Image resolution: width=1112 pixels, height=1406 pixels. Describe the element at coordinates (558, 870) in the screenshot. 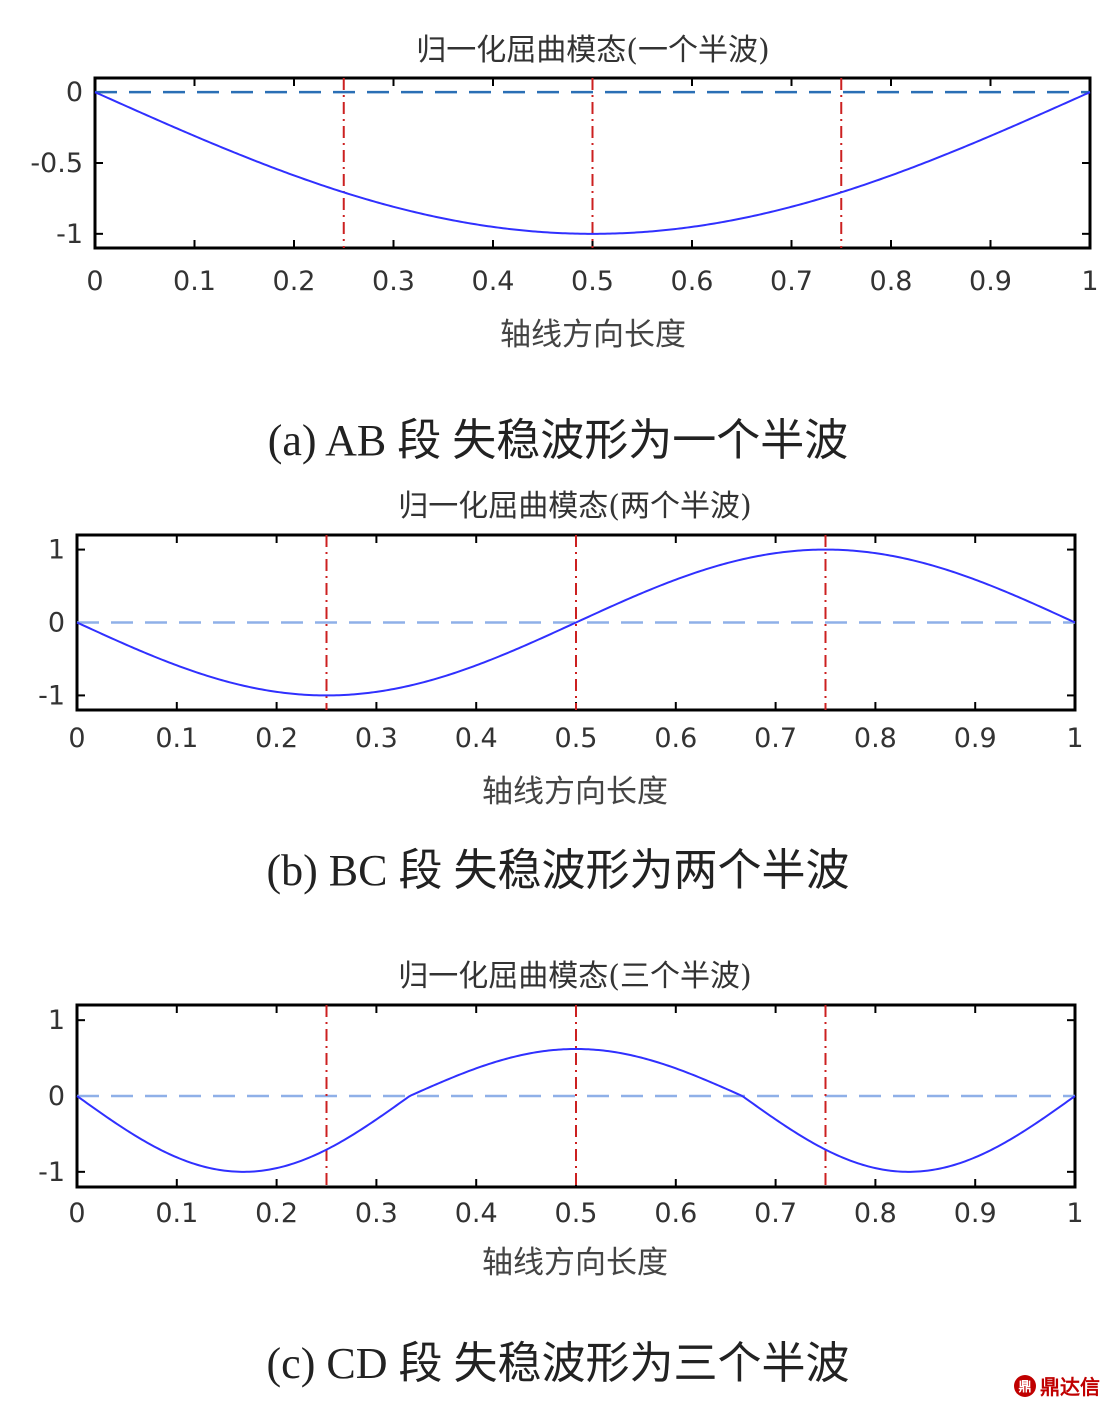

I see `caption-b: (b) BC 段 失稳波形为两个半波` at that location.